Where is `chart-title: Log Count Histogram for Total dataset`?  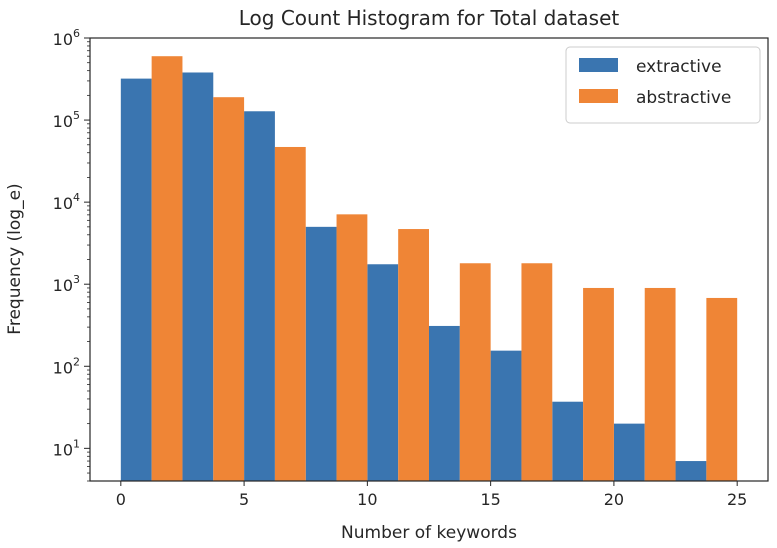
chart-title: Log Count Histogram for Total dataset is located at coordinates (429, 18).